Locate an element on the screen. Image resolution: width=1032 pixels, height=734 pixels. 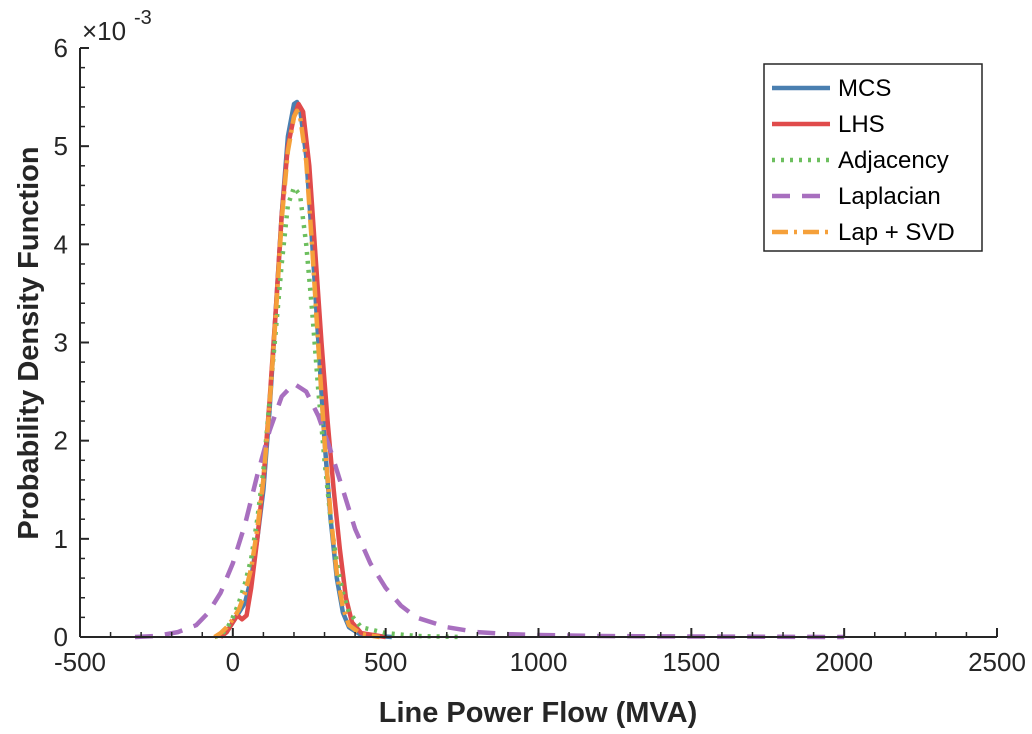
legend-box is located at coordinates (873, 157).